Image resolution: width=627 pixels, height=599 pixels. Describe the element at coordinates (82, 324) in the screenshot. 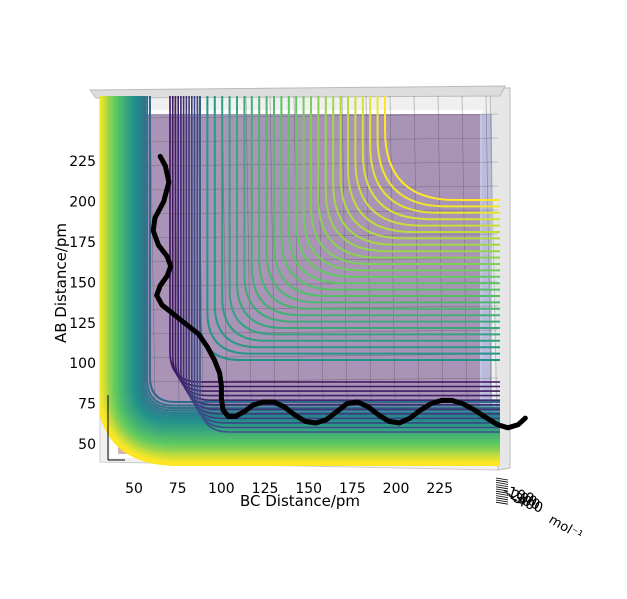

I see `y-tick-label: 125` at that location.